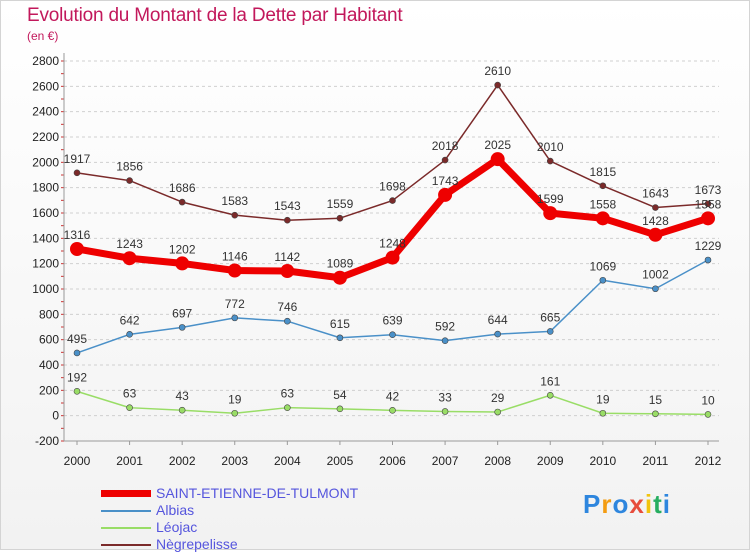  What do you see at coordinates (550, 461) in the screenshot?
I see `x-tick-label: 2009` at bounding box center [550, 461].